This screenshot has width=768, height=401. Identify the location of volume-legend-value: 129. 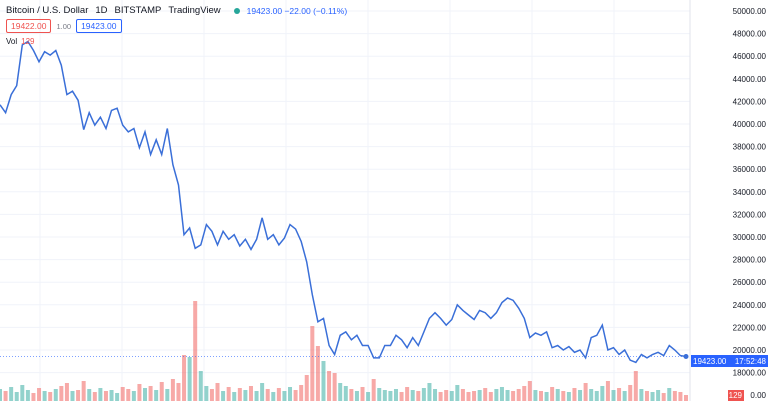
(28, 41).